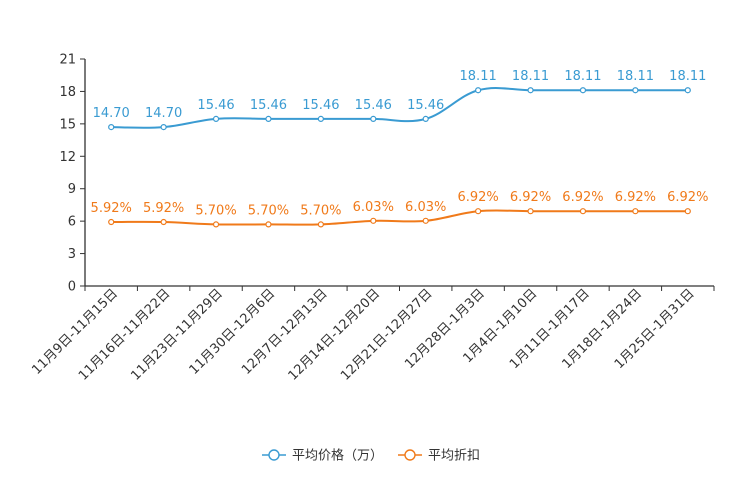  I want to click on y-tick-label: 6, so click(72, 222).